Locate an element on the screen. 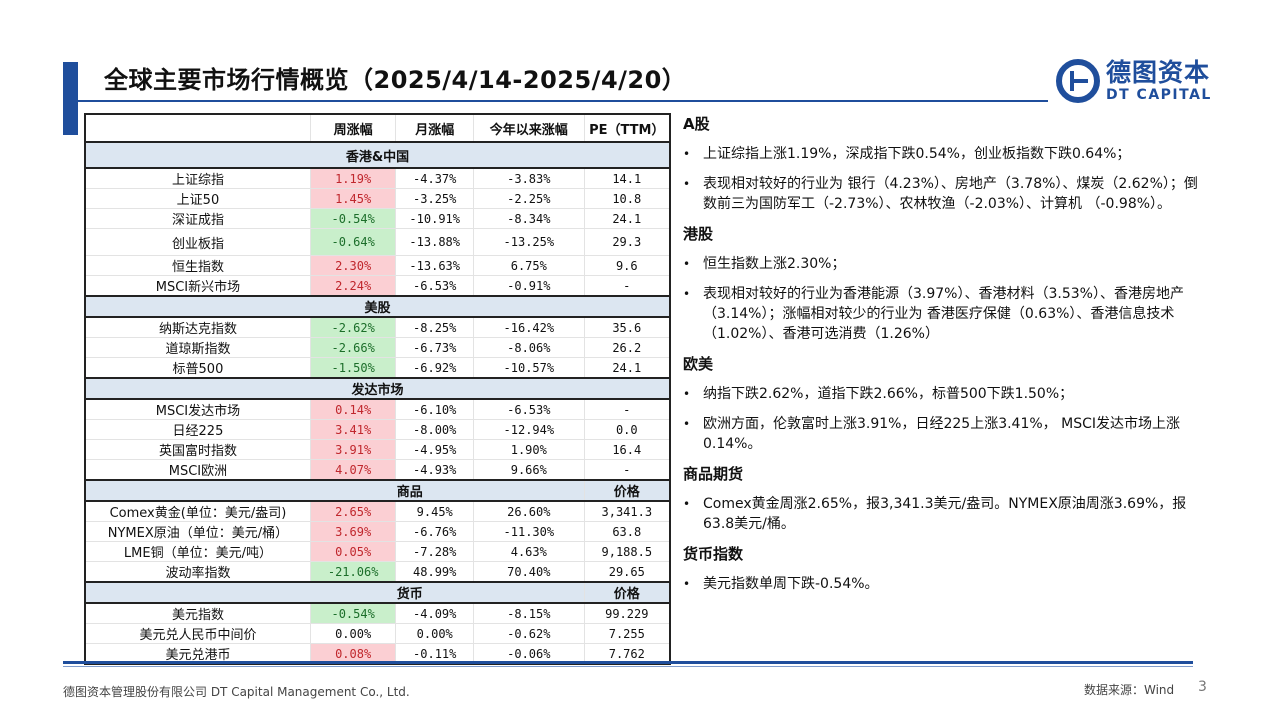 The width and height of the screenshot is (1280, 720). ytd-change: -3.83% is located at coordinates (529, 178).